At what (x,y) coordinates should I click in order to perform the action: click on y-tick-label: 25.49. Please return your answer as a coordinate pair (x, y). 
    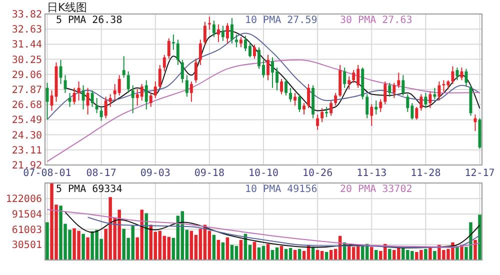
    Looking at the image, I should click on (27, 120).